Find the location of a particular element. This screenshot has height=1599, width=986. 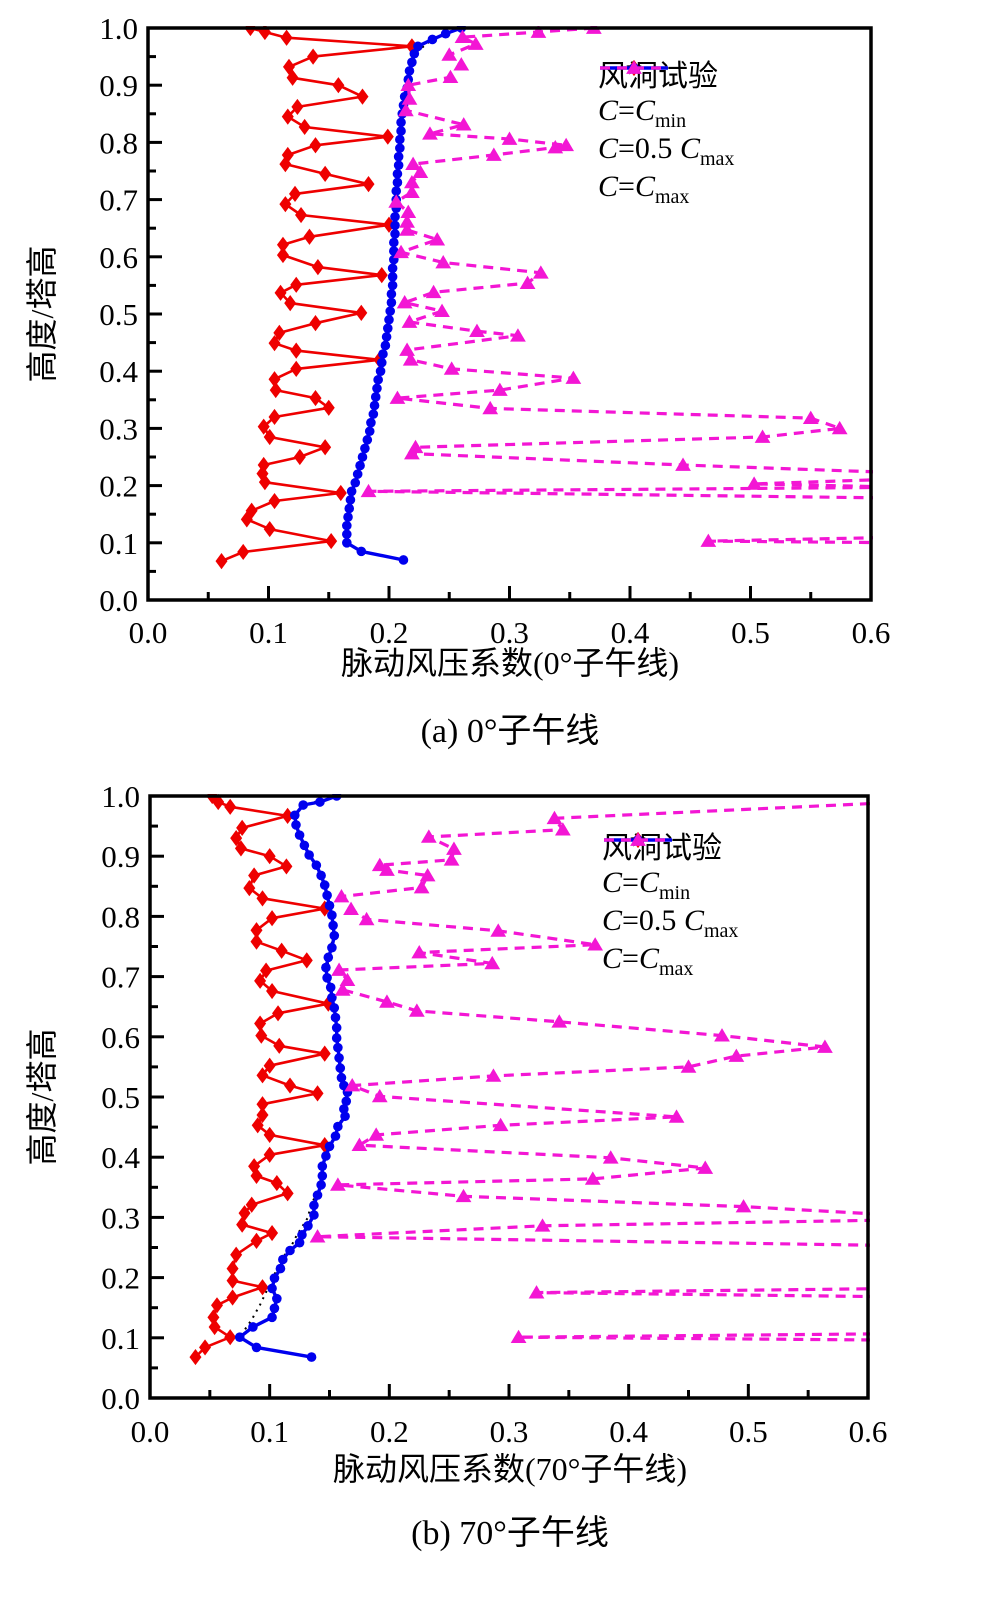

chart-b-caption: (b) 70°子午线 is located at coordinates (510, 1533).